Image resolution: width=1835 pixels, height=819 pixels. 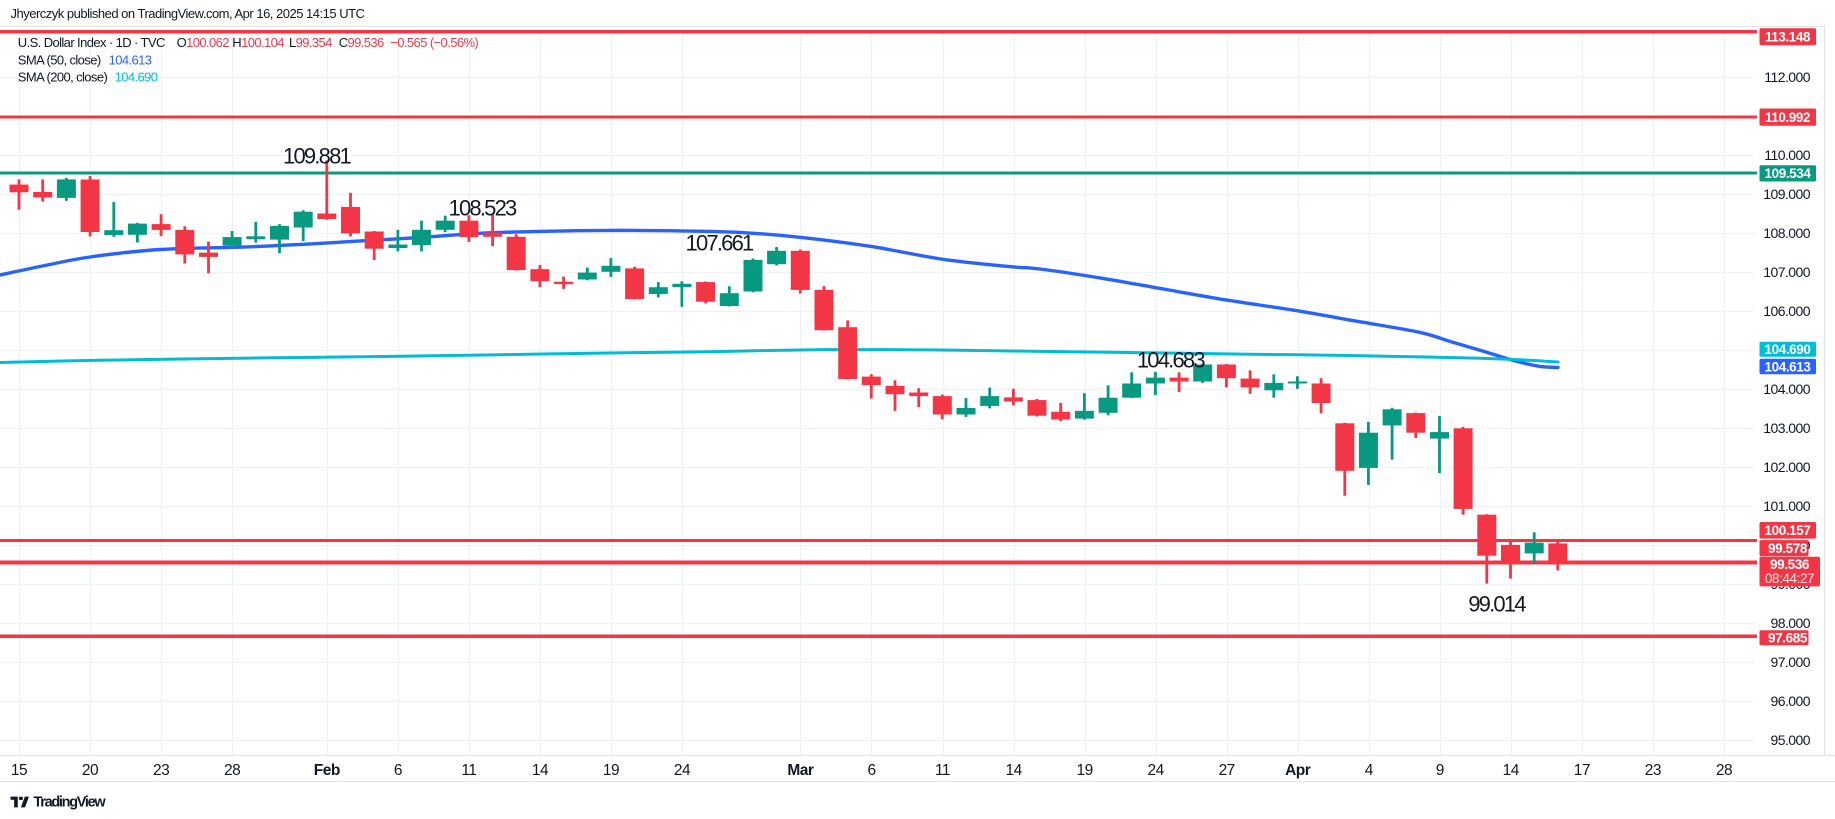 I want to click on svg-text: H100.104, so click(x=258, y=42).